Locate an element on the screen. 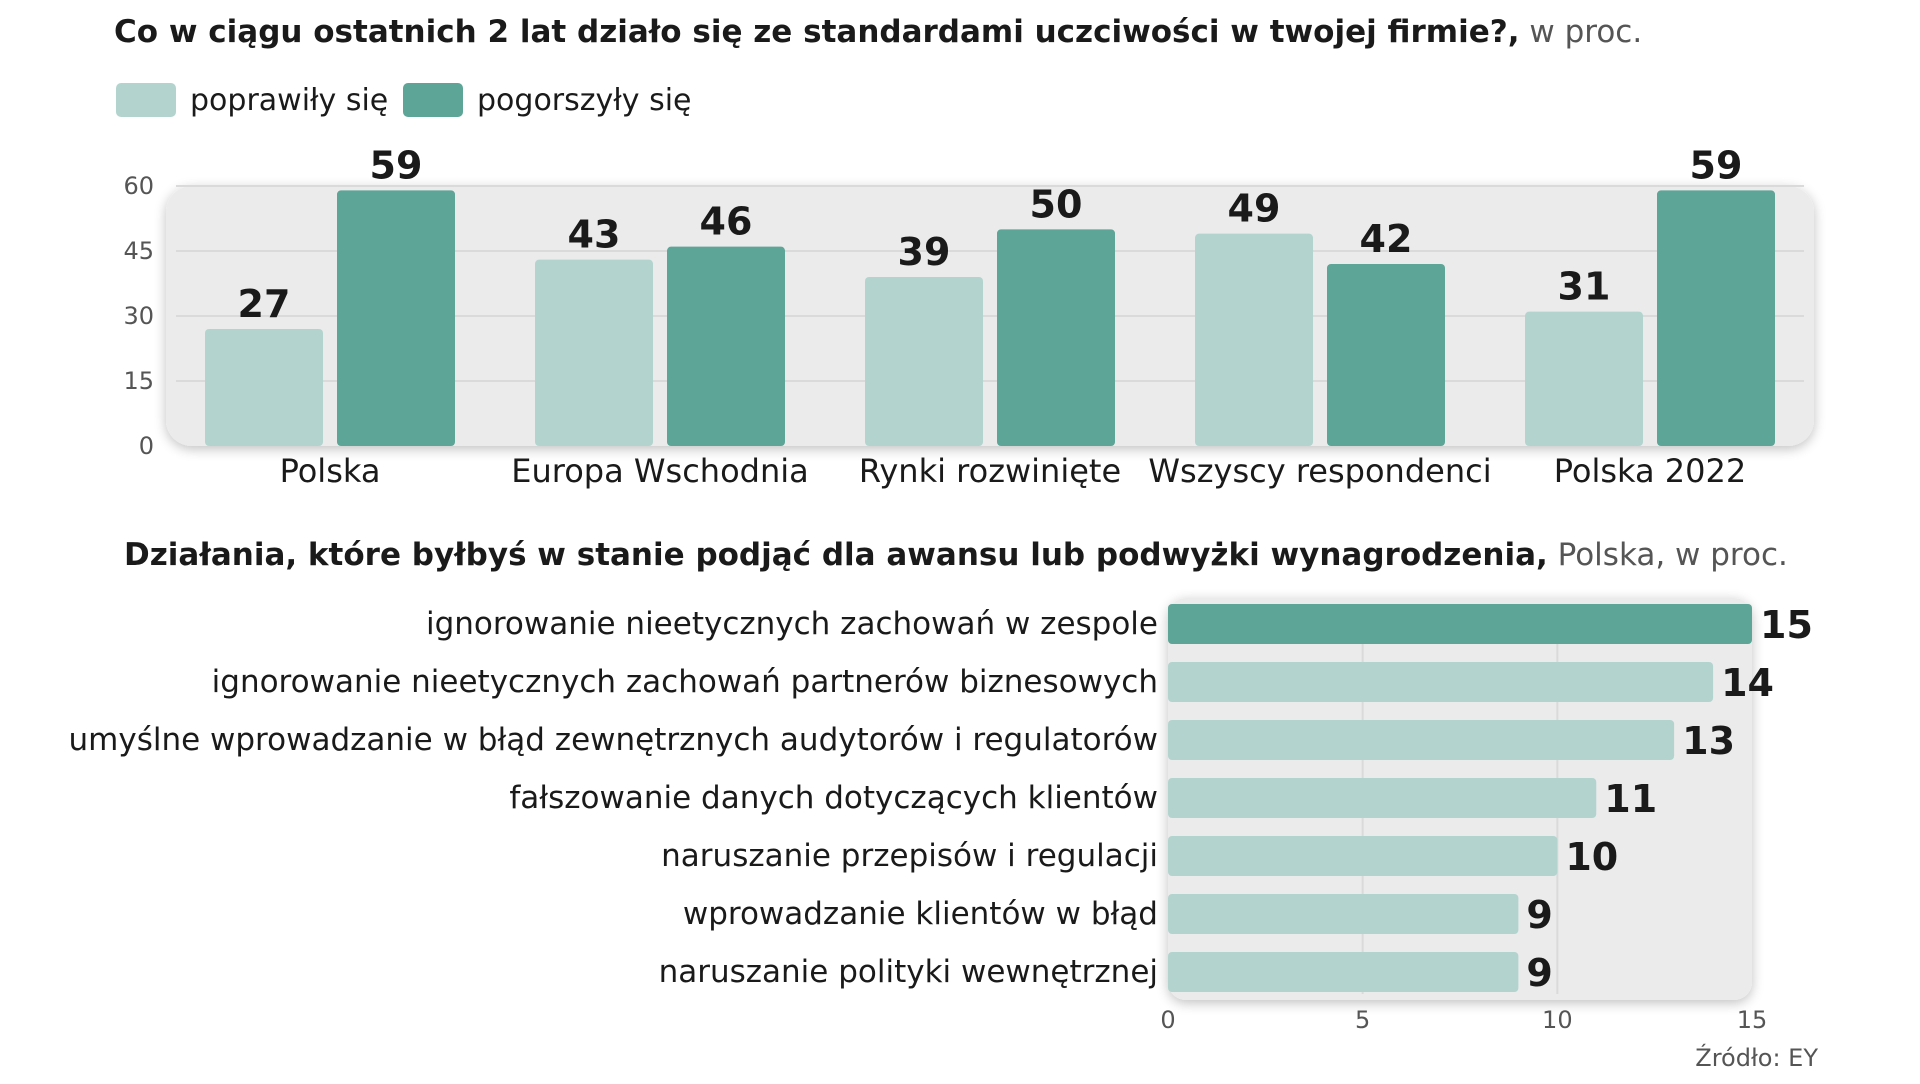 The height and width of the screenshot is (1084, 1920). chart2-category-label: fałszowanie danych dotyczących klientów is located at coordinates (833, 798).